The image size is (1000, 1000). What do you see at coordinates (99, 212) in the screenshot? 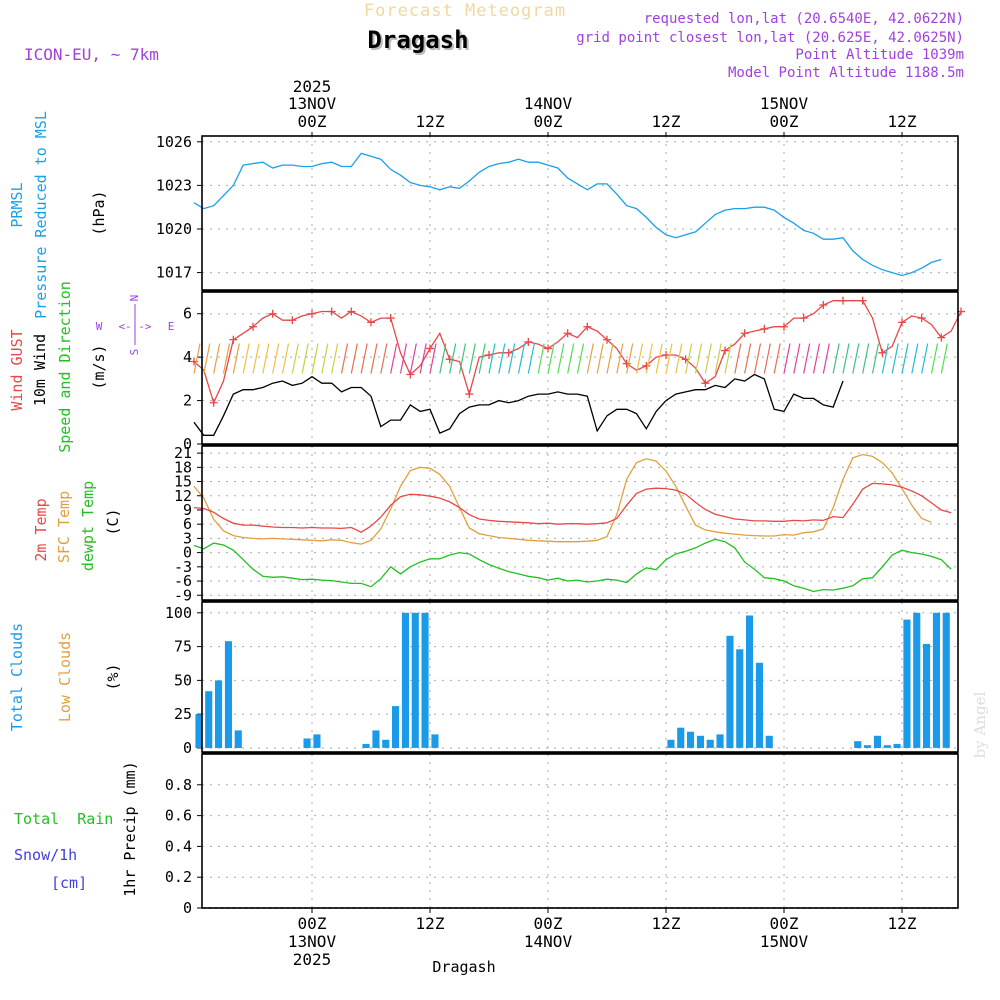
I see `pressure-unit: (hPa)` at bounding box center [99, 212].